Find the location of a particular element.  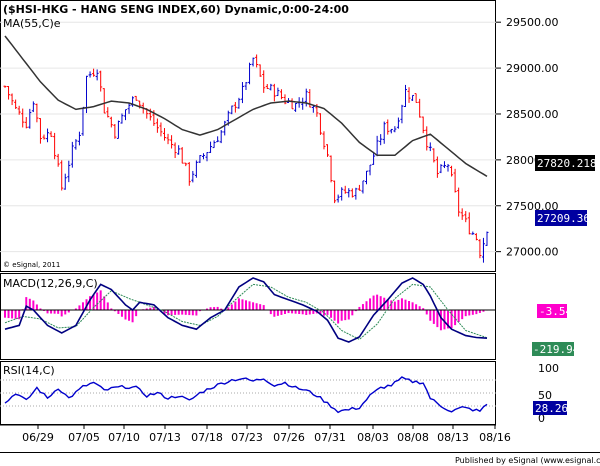

macd-hist-value: -3.54 is located at coordinates (555, 311).